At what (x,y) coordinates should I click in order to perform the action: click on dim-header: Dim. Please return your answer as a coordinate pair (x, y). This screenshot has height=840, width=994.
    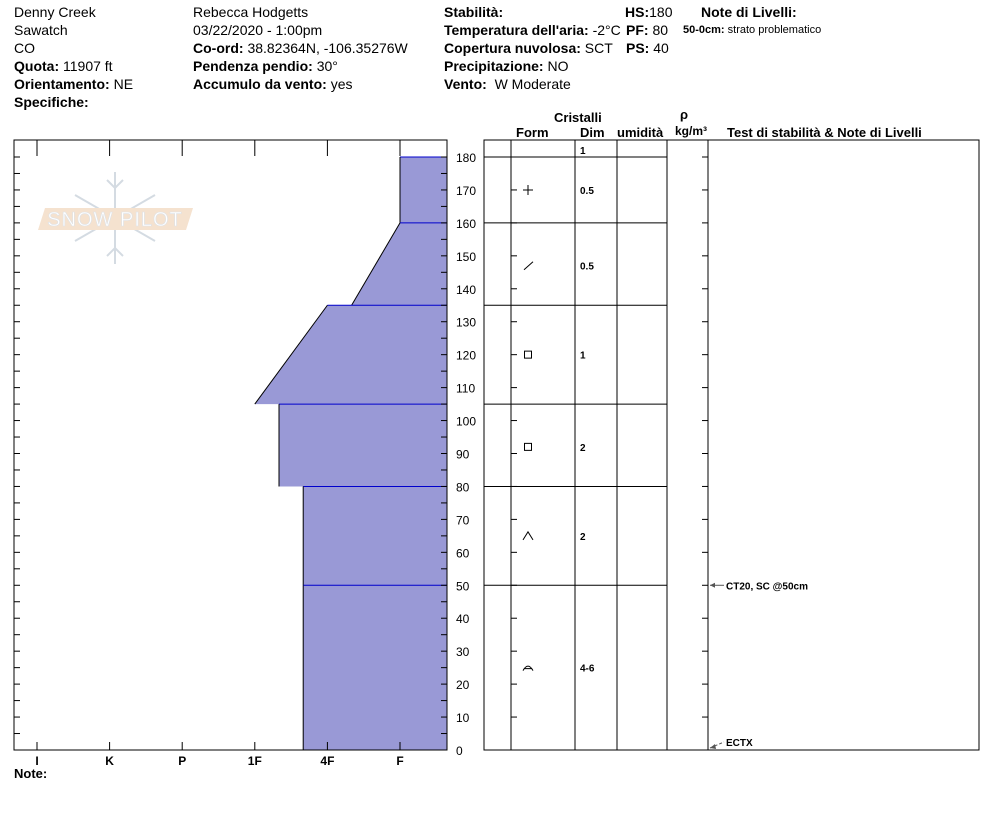
    Looking at the image, I should click on (592, 132).